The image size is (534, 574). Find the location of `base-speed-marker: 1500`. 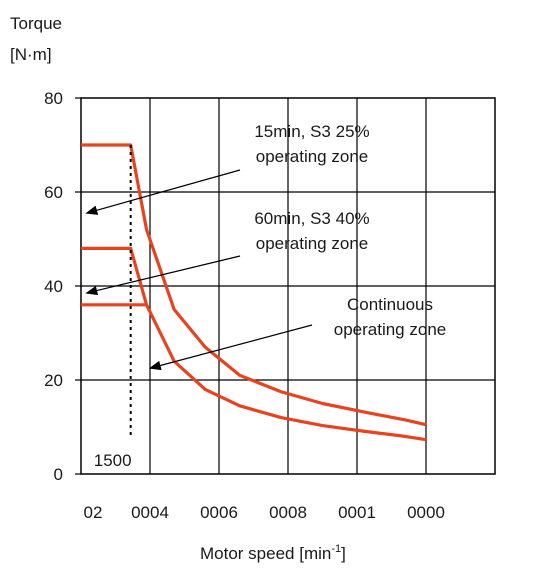

base-speed-marker: 1500 is located at coordinates (113, 307).